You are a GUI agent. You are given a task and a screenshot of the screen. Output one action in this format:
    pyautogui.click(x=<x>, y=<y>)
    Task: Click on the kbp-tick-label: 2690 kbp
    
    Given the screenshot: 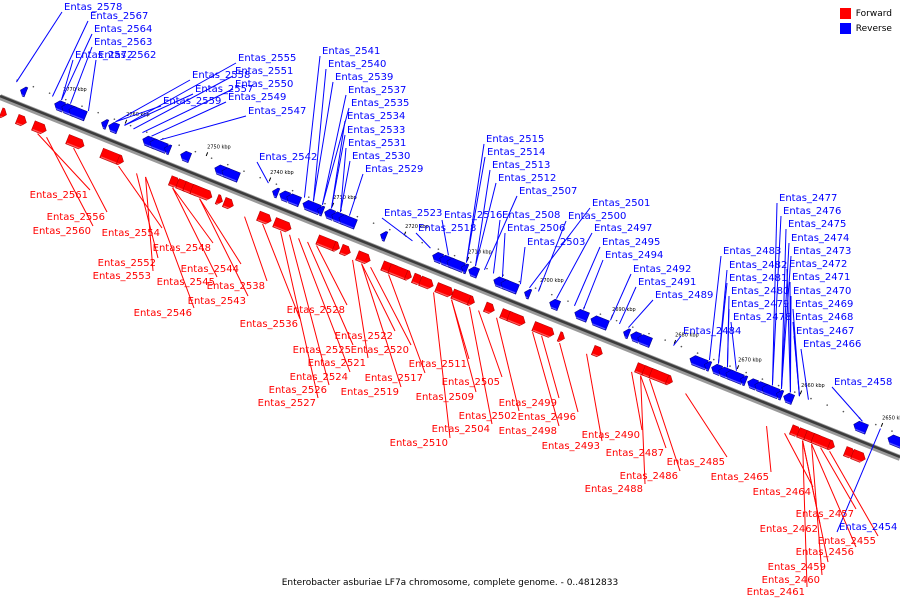 What is the action you would take?
    pyautogui.click(x=624, y=310)
    